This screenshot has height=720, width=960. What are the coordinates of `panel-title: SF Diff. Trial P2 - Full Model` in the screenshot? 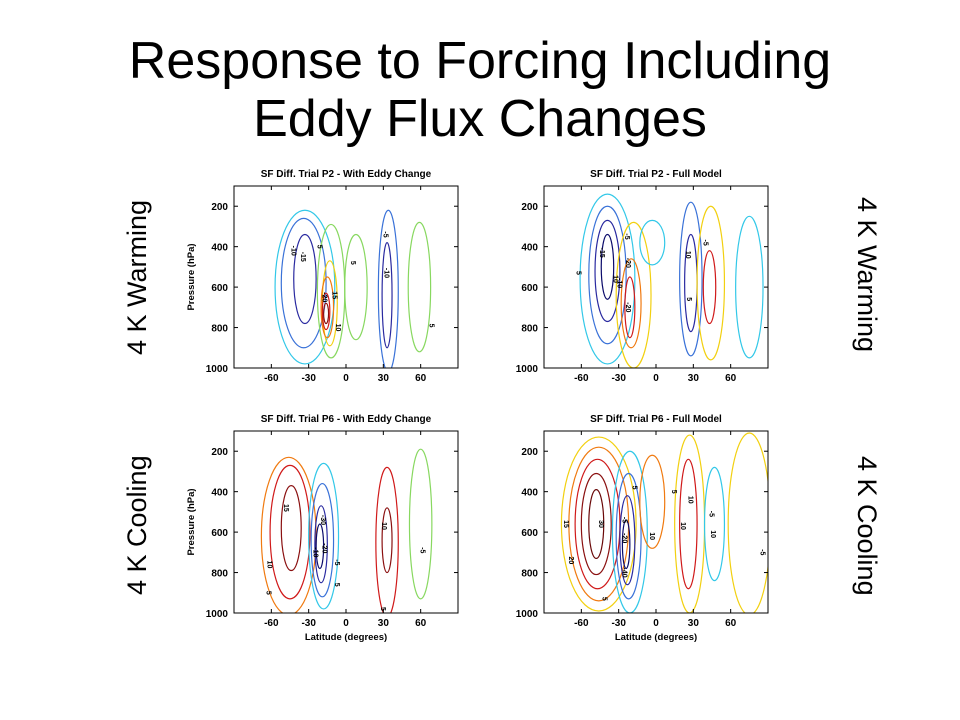 It's located at (656, 174).